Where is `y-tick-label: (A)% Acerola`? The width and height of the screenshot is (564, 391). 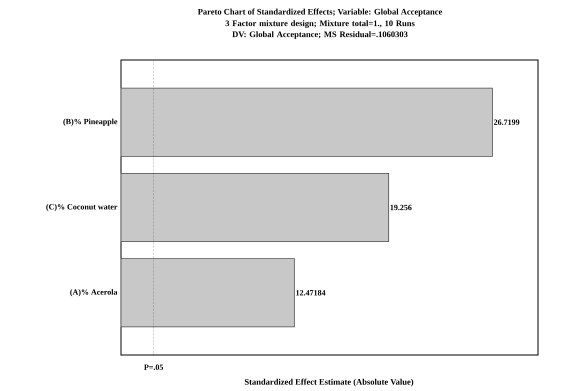 y-tick-label: (A)% Acerola is located at coordinates (94, 292).